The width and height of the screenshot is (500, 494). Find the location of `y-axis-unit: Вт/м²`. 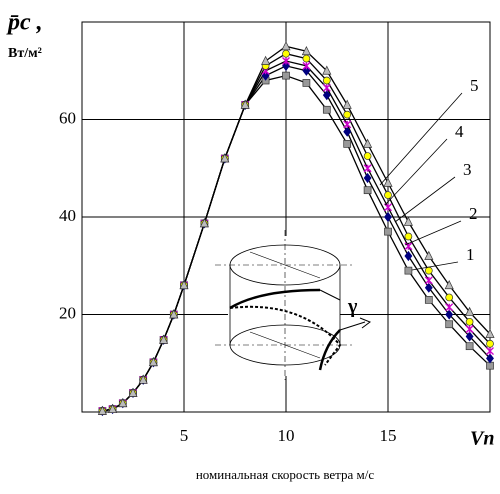

y-axis-unit: Вт/м² is located at coordinates (25, 53).